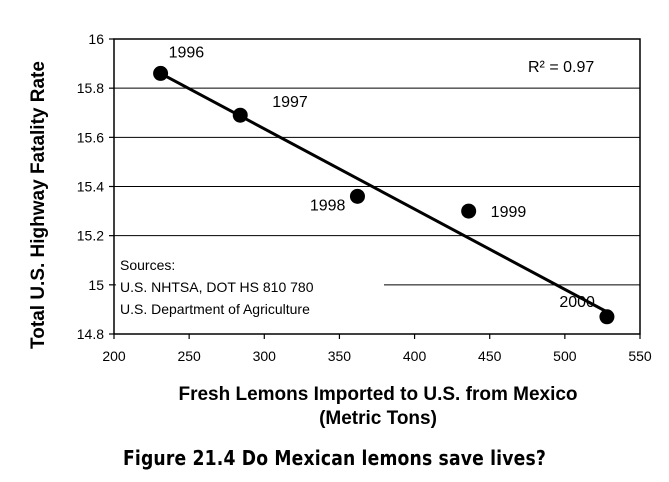 This screenshot has width=669, height=482. I want to click on x-tick-label: 200, so click(114, 356).